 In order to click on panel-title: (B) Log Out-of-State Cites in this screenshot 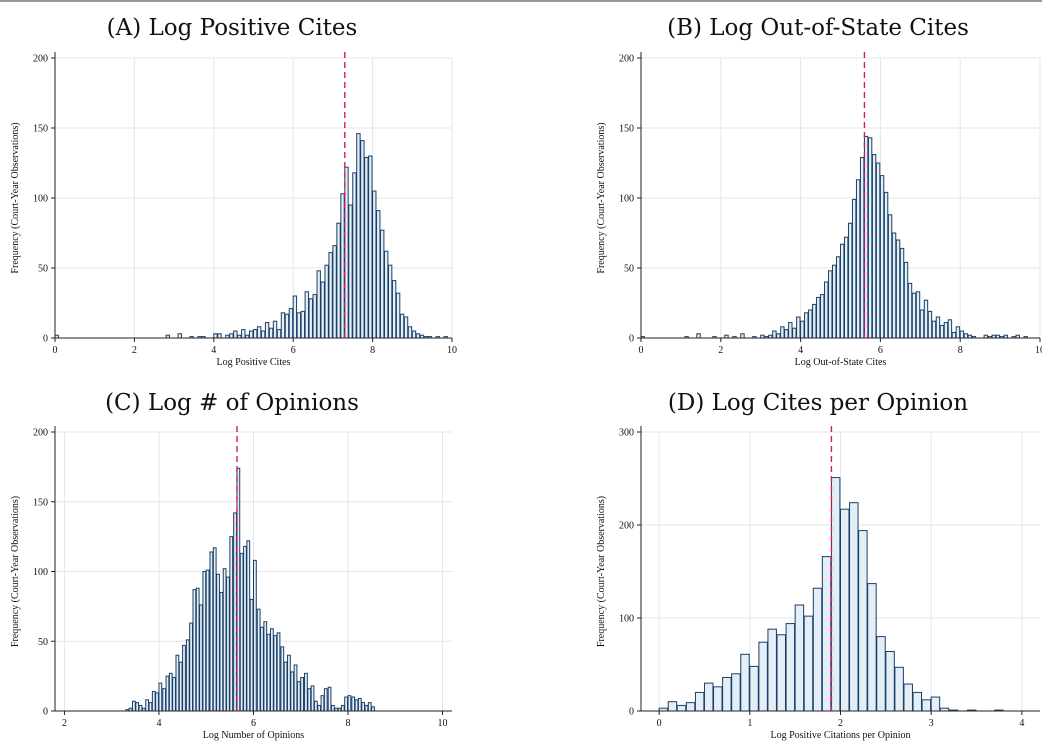, I will do `click(818, 28)`.